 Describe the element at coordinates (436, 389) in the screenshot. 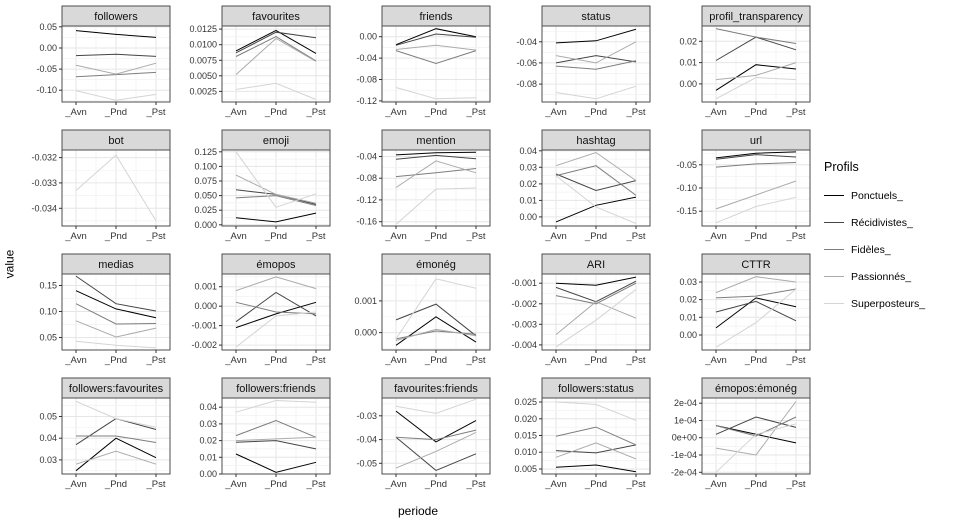

I see `svg-text: favourites:friends` at that location.